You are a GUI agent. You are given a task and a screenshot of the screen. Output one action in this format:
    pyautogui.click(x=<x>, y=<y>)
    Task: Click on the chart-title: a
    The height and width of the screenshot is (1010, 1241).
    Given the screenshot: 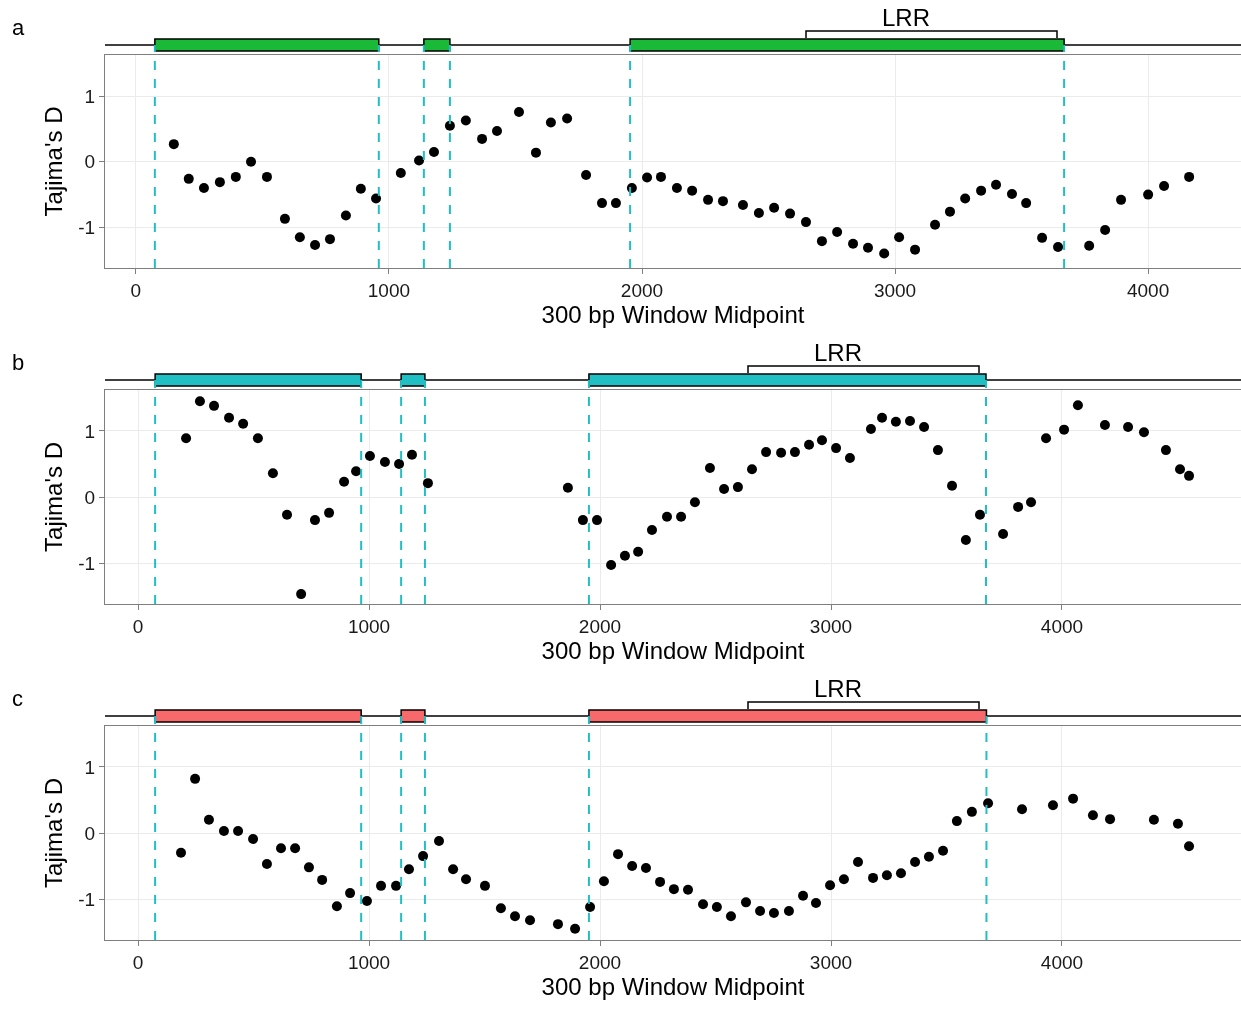 What is the action you would take?
    pyautogui.click(x=18, y=27)
    